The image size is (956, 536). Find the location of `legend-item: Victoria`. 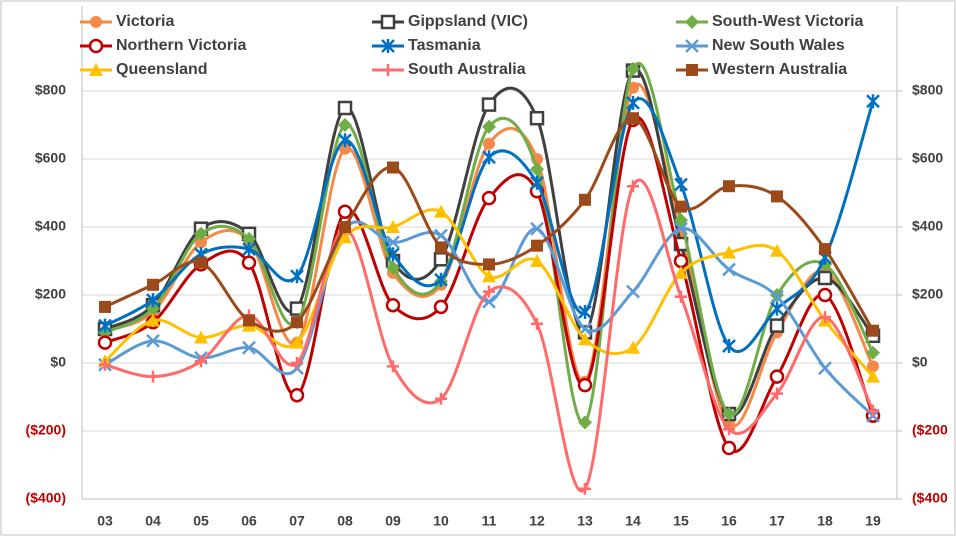

legend-item: Victoria is located at coordinates (127, 21).